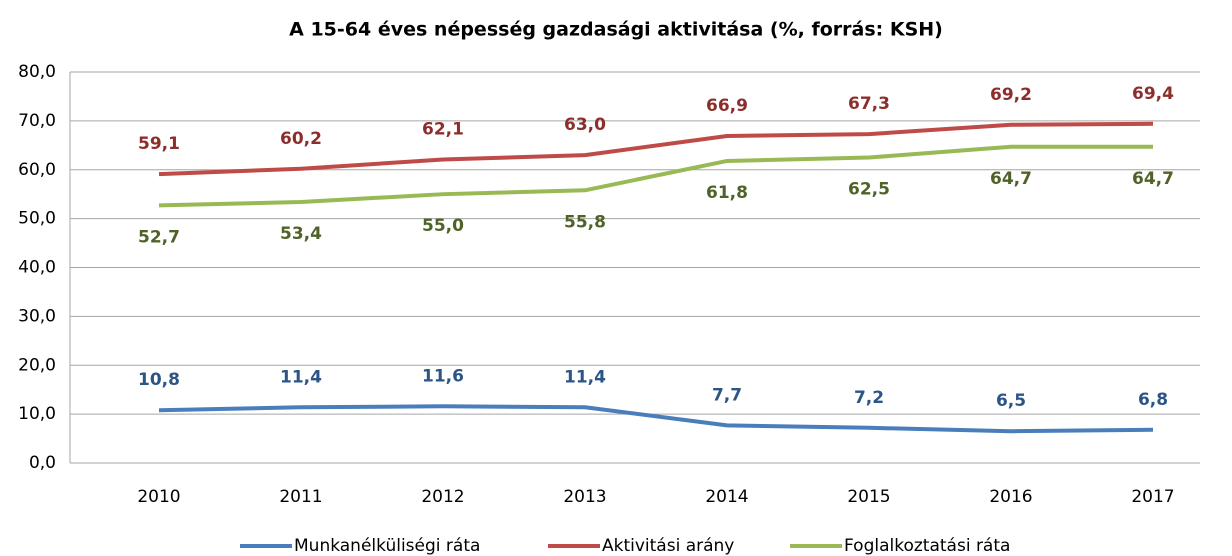 This screenshot has height=556, width=1232. I want to click on data-label: 55,8, so click(585, 222).